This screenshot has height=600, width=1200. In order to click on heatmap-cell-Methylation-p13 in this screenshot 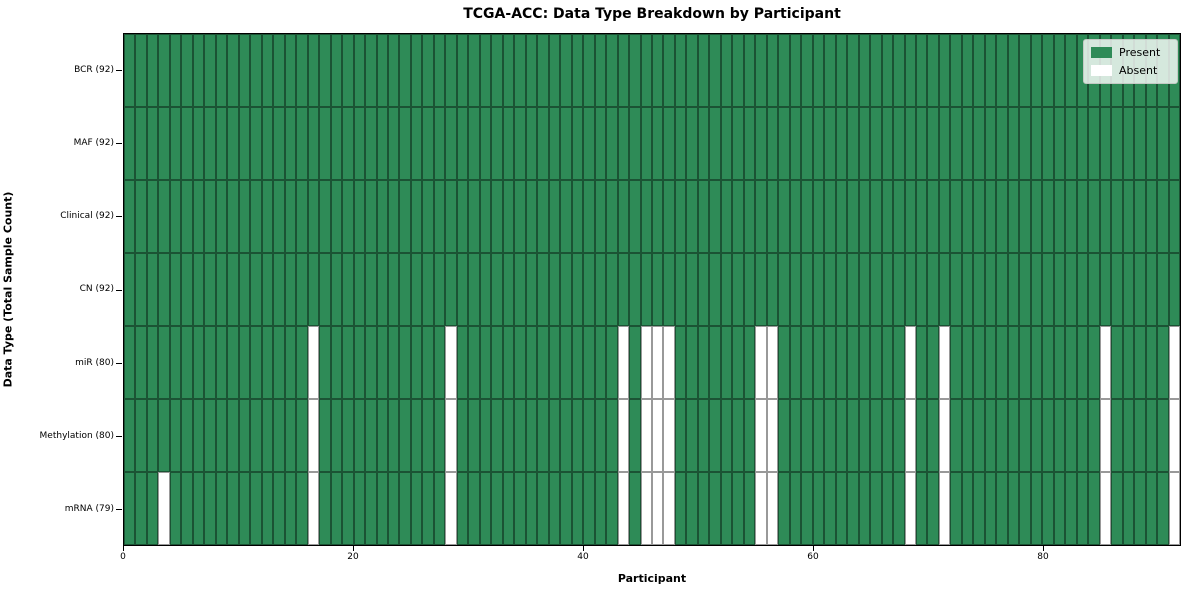, I will do `click(279, 435)`.